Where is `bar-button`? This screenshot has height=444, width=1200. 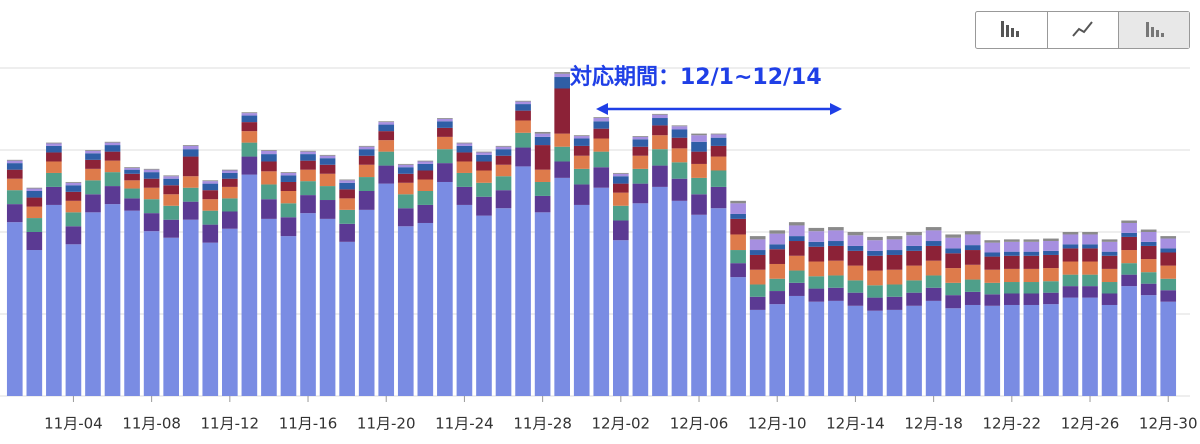 bar-button is located at coordinates (1010, 29).